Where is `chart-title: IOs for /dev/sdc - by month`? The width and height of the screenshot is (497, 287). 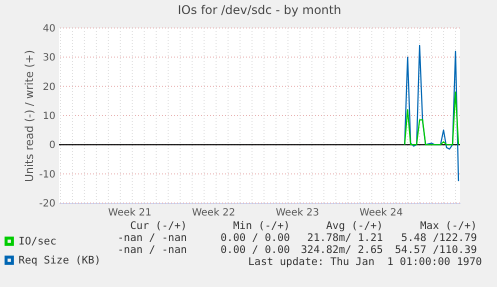
chart-title: IOs for /dev/sdc - by month is located at coordinates (260, 10).